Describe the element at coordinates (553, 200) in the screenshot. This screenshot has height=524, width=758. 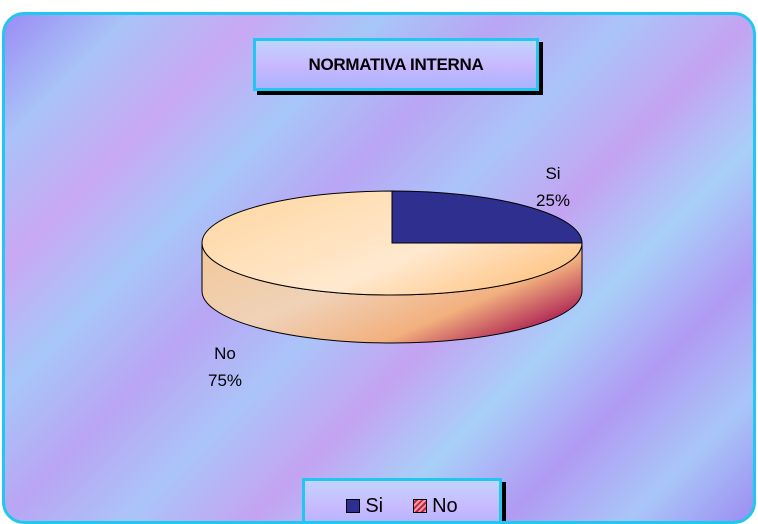
I see `data-label-si-percent: 25%` at that location.